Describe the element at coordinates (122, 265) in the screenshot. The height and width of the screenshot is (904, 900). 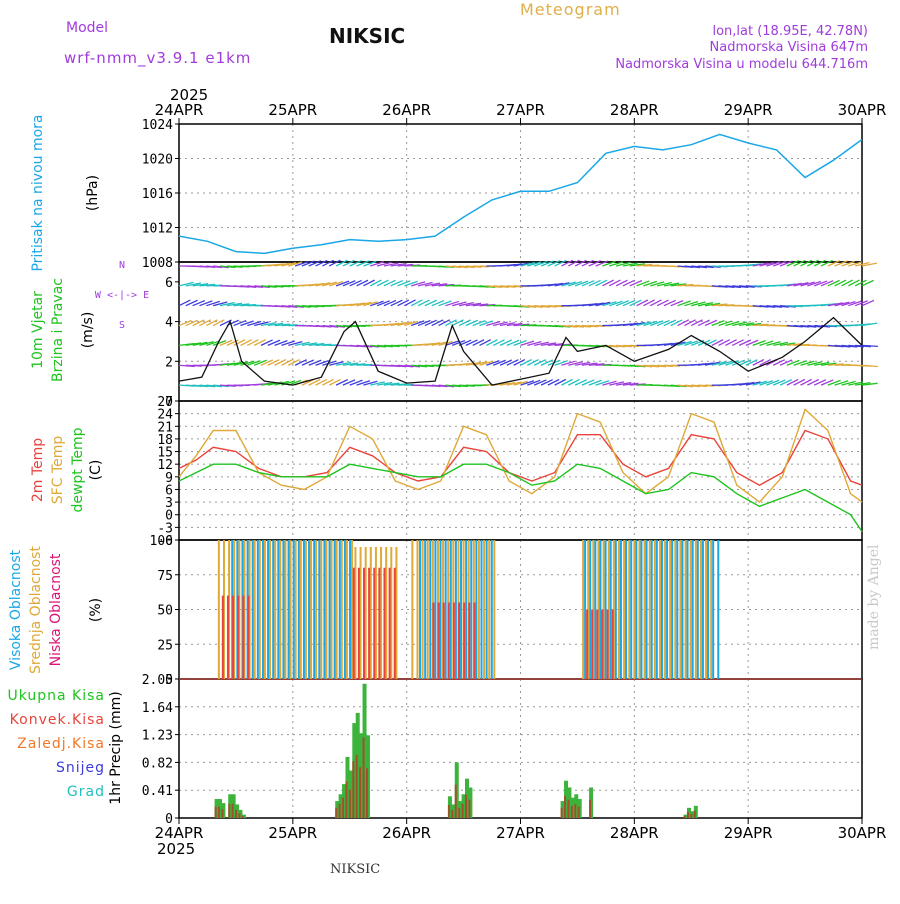
I see `dir-legend-n: N` at that location.